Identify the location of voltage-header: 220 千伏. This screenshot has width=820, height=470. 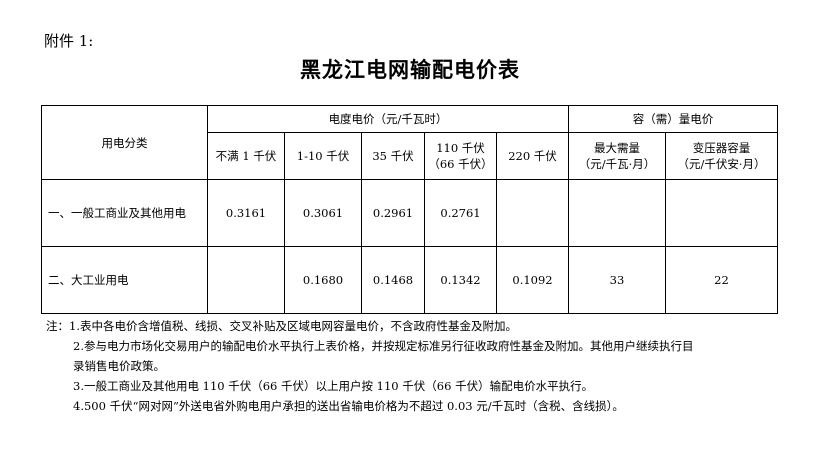
(532, 156).